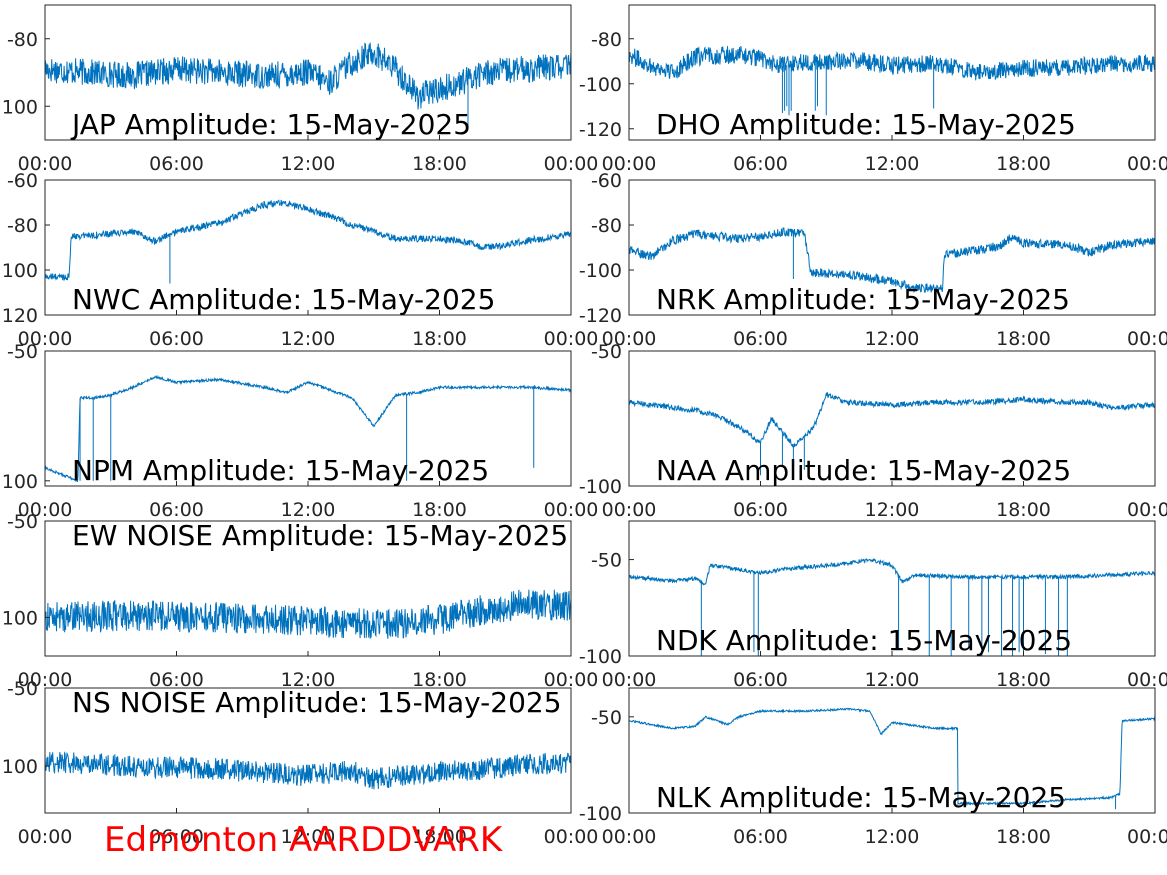  Describe the element at coordinates (864, 640) in the screenshot. I see `title-ndk: NDK Amplitude: 15-May-2025` at that location.